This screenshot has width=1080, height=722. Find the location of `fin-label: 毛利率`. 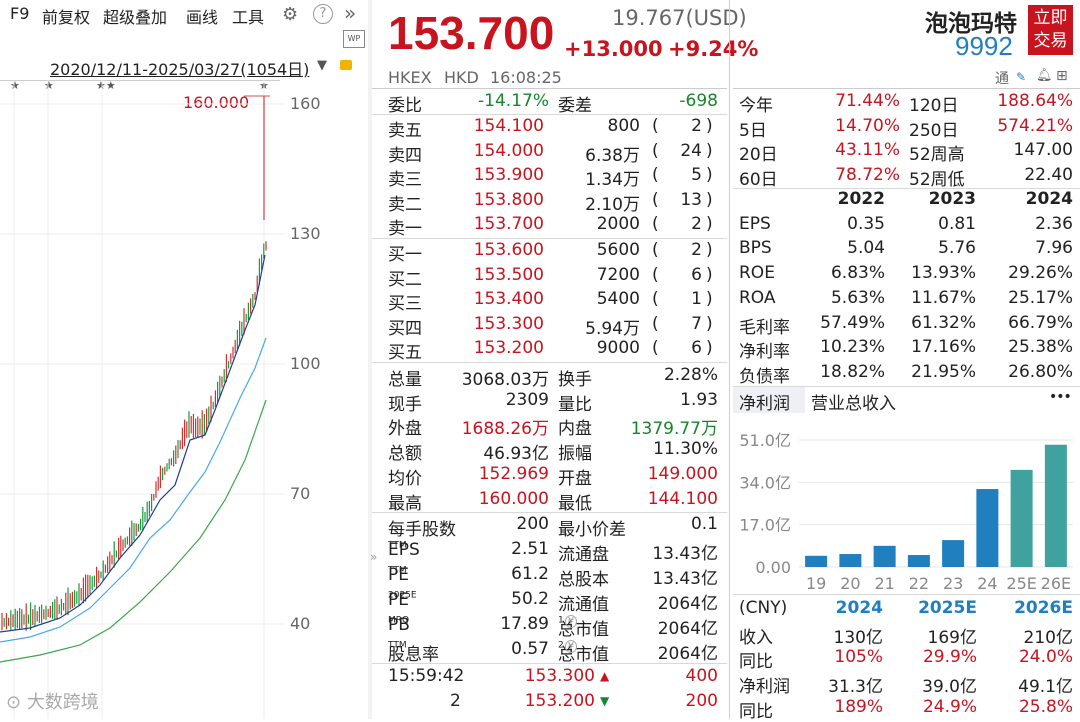

fin-label: 毛利率 is located at coordinates (764, 327).